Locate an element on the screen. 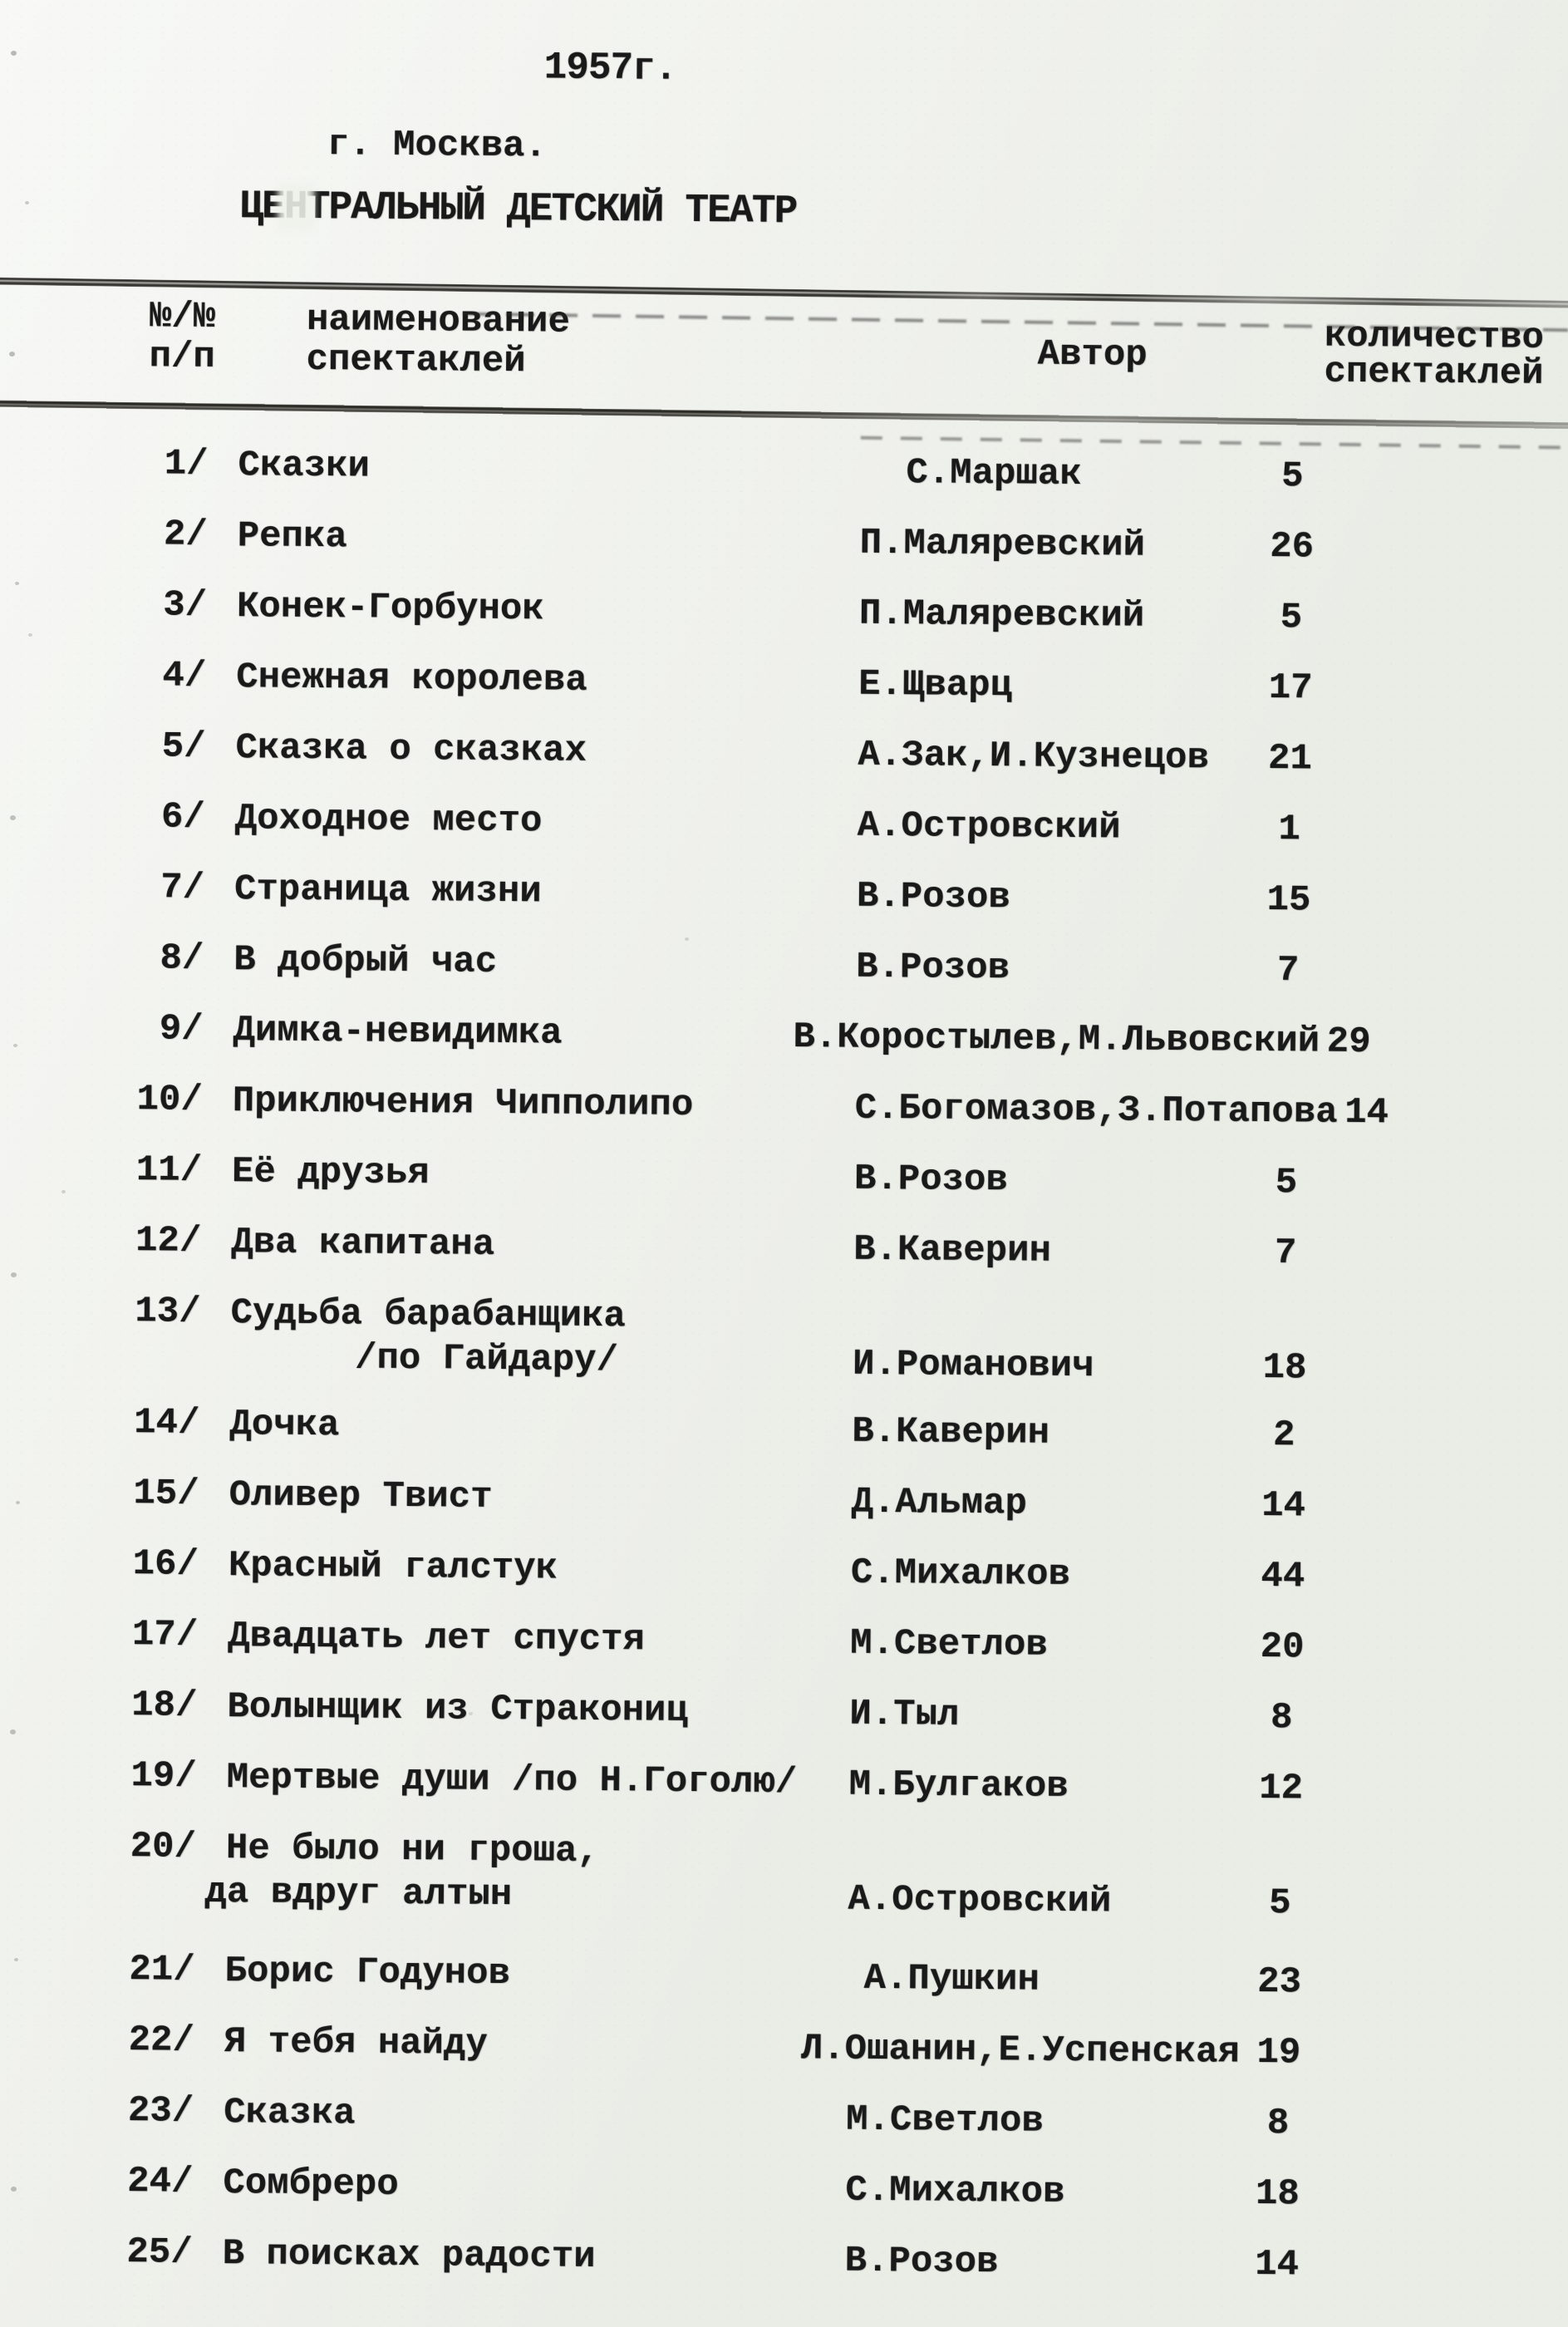 This screenshot has height=2327, width=1568. play-title-cell: Двадцать лет спустя is located at coordinates (488, 1639).